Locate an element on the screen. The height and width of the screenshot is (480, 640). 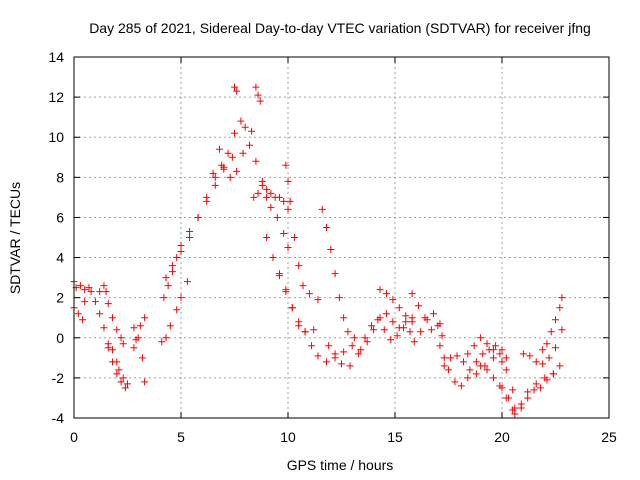
y-tick-label: 12 is located at coordinates (56, 97).